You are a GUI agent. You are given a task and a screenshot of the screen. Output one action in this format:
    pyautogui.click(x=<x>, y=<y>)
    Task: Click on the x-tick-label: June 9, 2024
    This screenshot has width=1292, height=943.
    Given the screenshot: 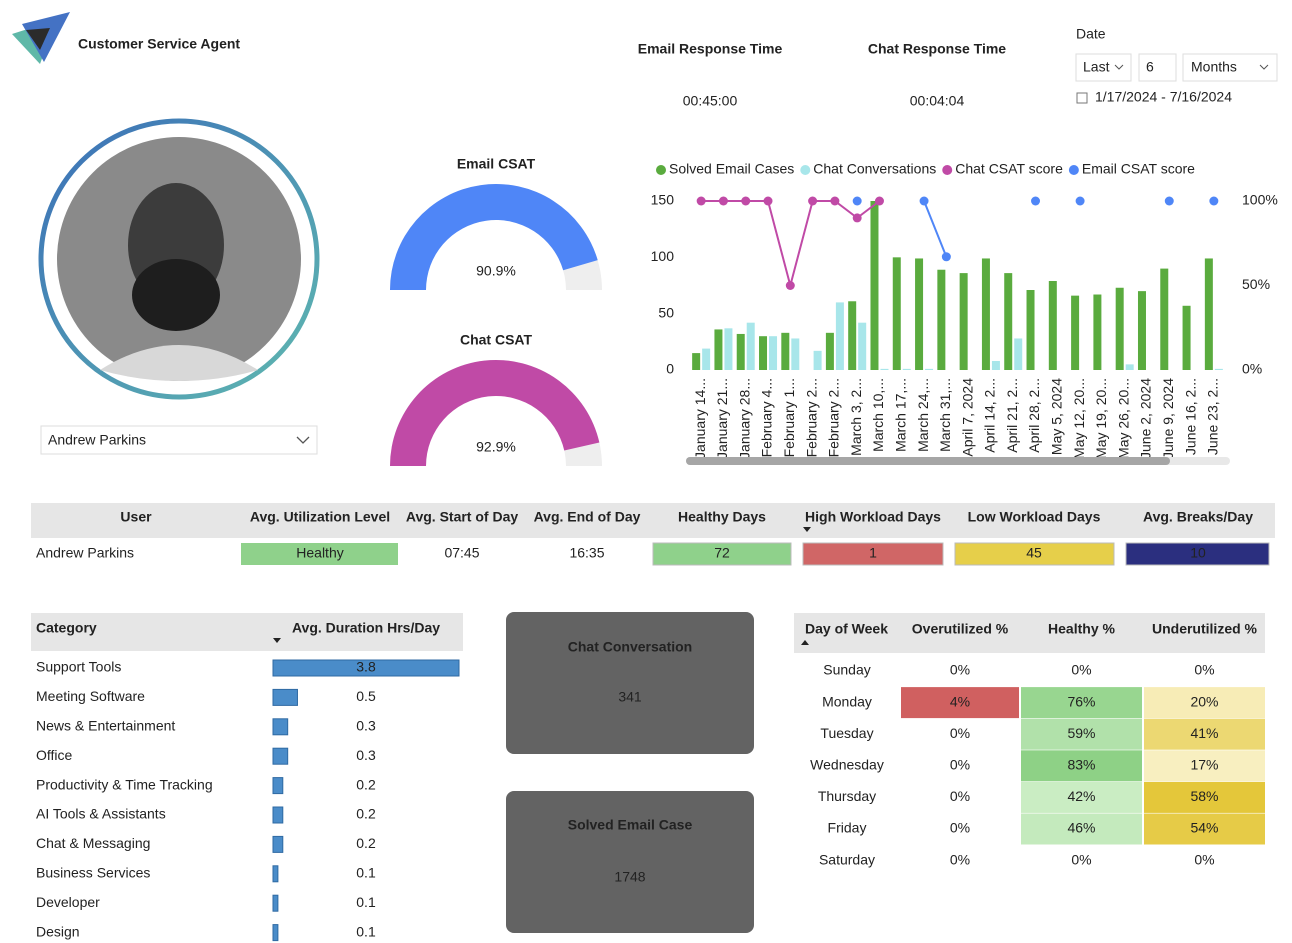 What is the action you would take?
    pyautogui.click(x=1168, y=418)
    